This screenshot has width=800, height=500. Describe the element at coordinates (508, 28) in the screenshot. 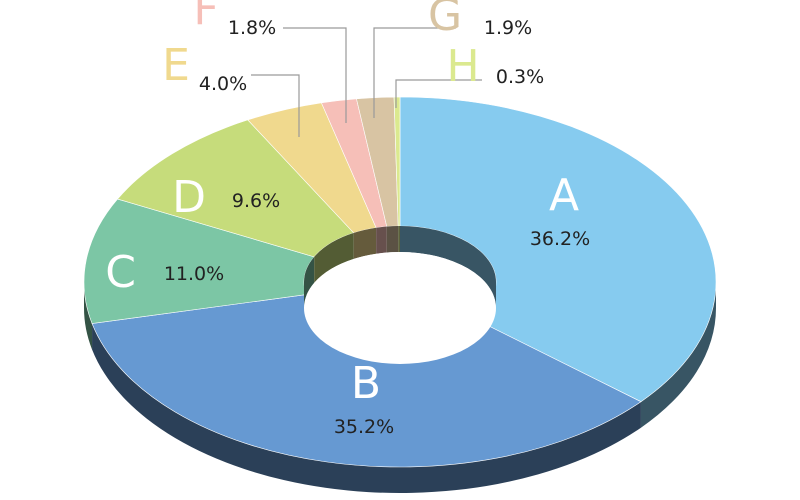

I see `slice-percent-g: 1.9%` at that location.